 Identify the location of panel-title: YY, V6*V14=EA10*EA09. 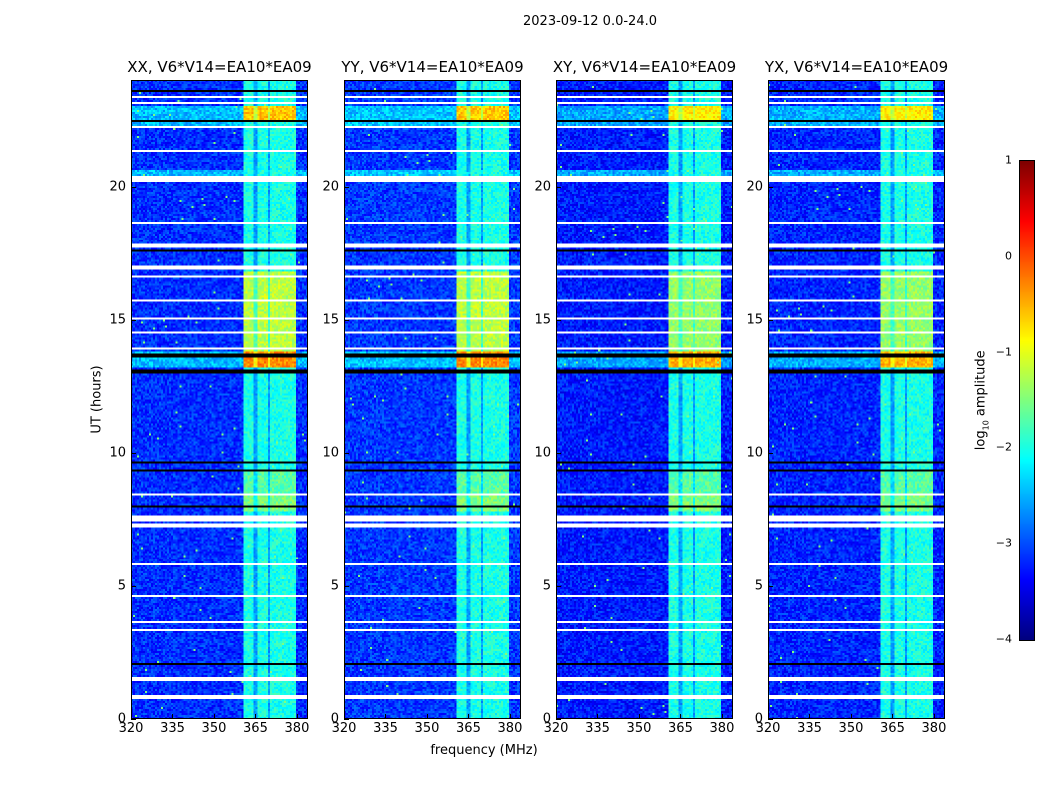
(432, 67).